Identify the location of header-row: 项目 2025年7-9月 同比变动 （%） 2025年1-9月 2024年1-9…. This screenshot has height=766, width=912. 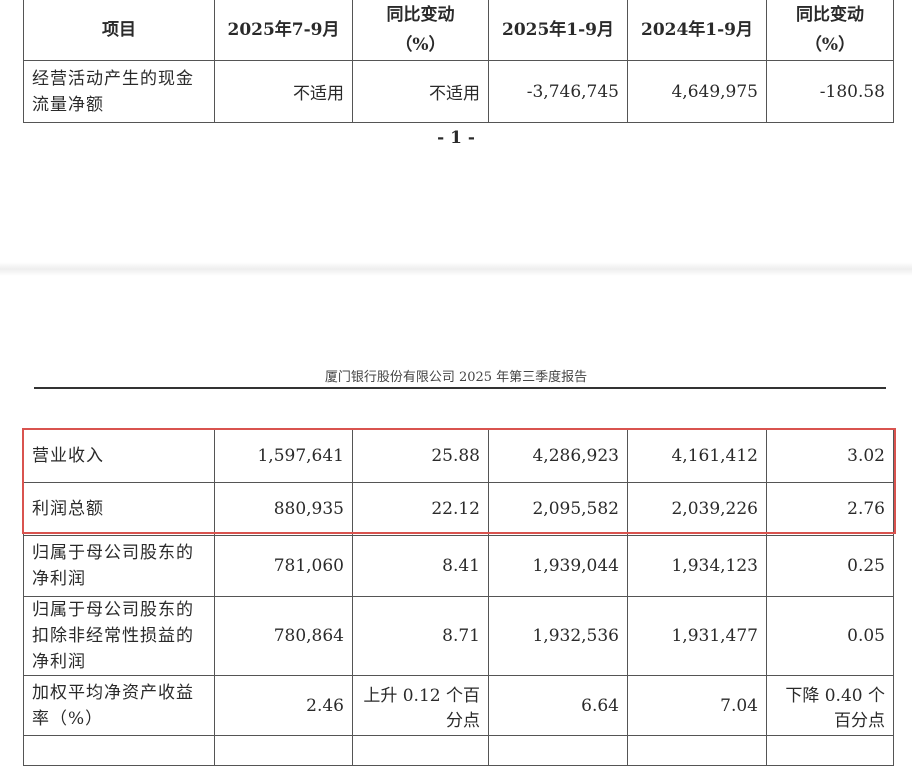
(458, 30).